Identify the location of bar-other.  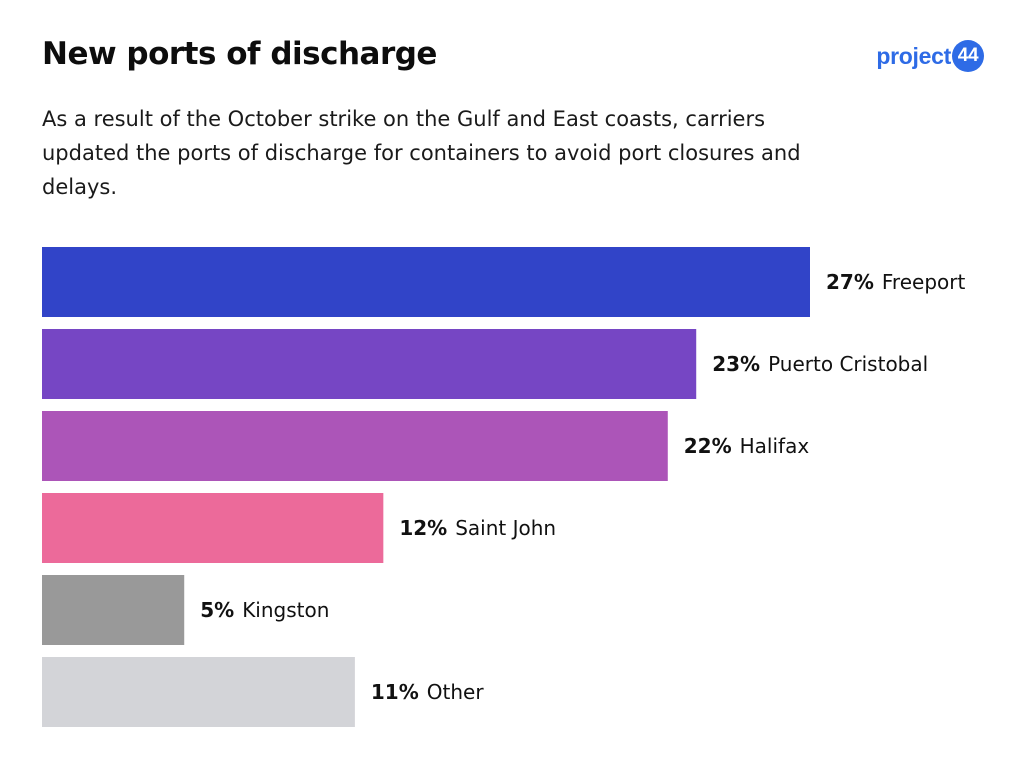
(198, 692).